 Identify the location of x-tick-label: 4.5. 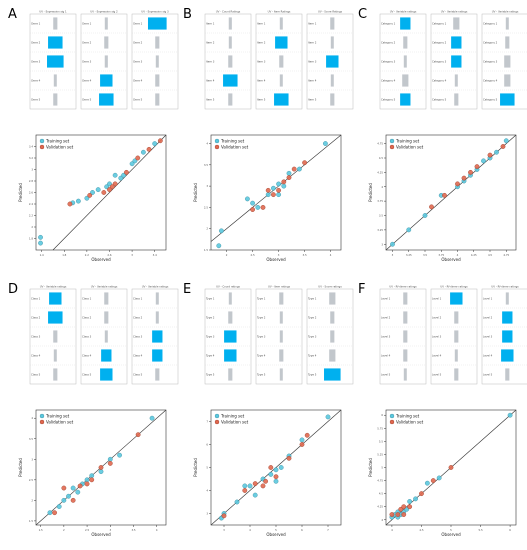
(421, 530).